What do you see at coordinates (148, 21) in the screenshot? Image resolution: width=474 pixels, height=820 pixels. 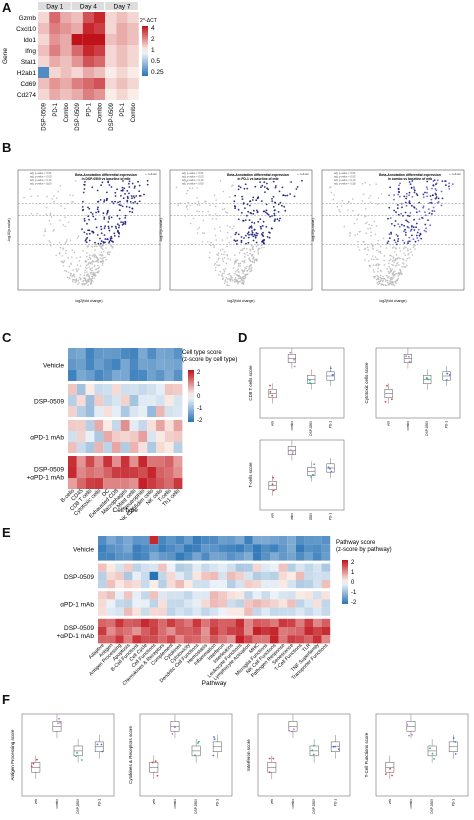 I see `legend-title: 2^-ΔCT` at bounding box center [148, 21].